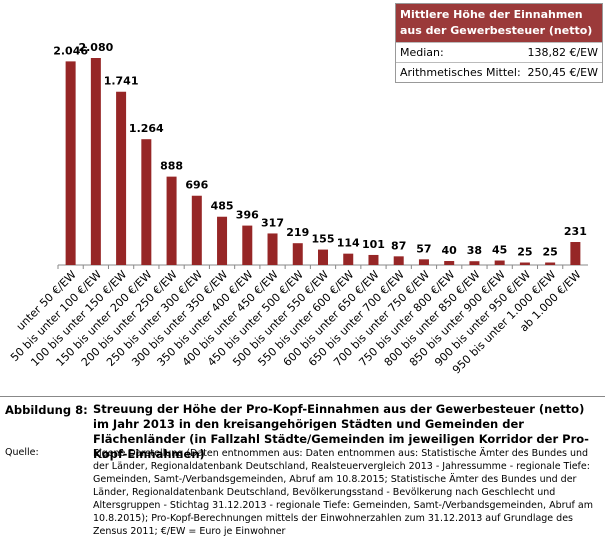 Image resolution: width=605 pixels, height=538 pixels. What do you see at coordinates (171, 166) in the screenshot?
I see `value-label: 888` at bounding box center [171, 166].